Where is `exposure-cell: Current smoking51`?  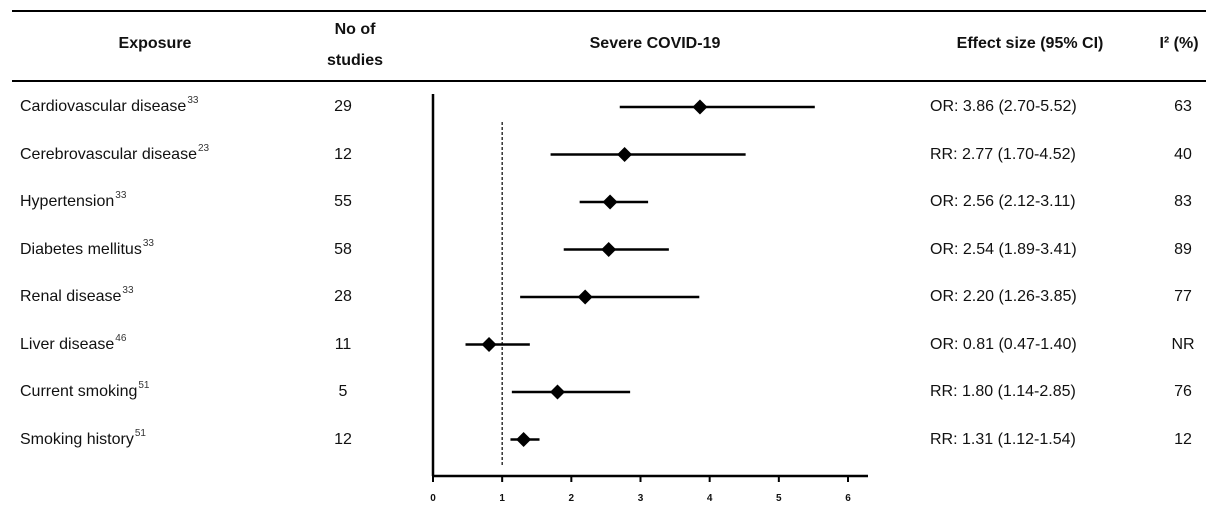 exposure-cell: Current smoking51 is located at coordinates (85, 390).